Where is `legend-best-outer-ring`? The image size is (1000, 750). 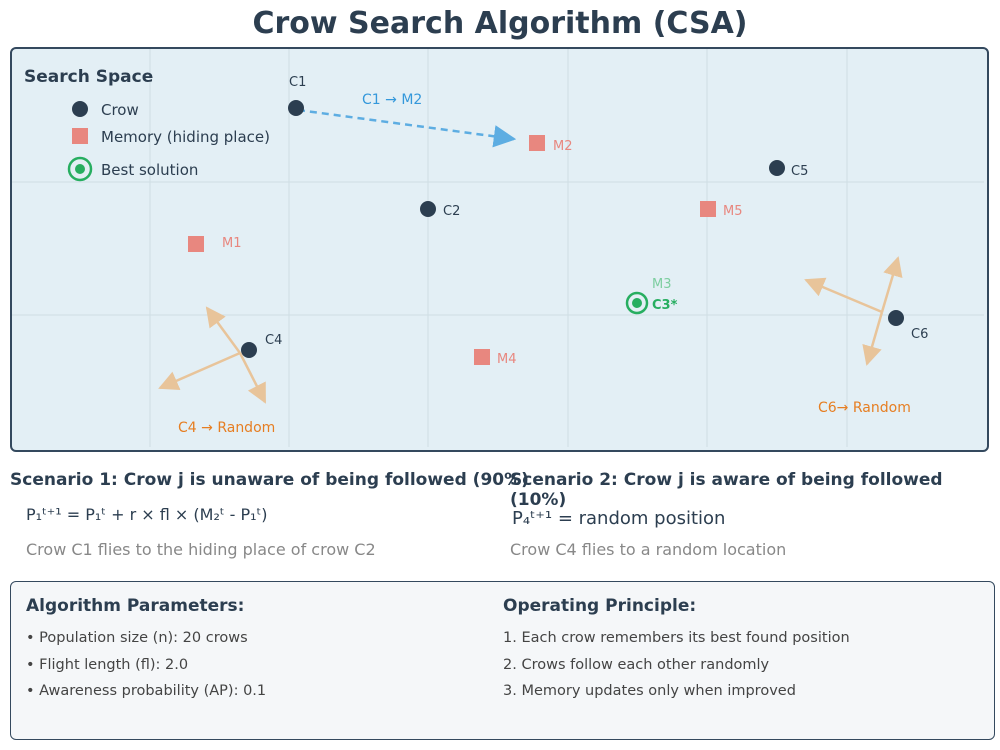 legend-best-outer-ring is located at coordinates (80, 169).